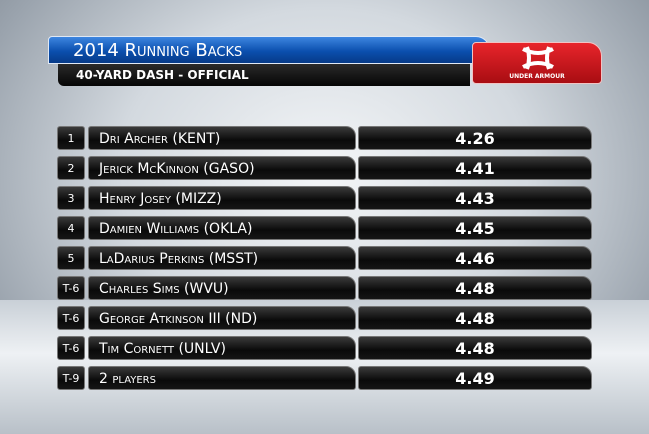 This screenshot has width=649, height=434. Describe the element at coordinates (222, 348) in the screenshot. I see `player-cell: Tim Cornett (UNLV)` at that location.